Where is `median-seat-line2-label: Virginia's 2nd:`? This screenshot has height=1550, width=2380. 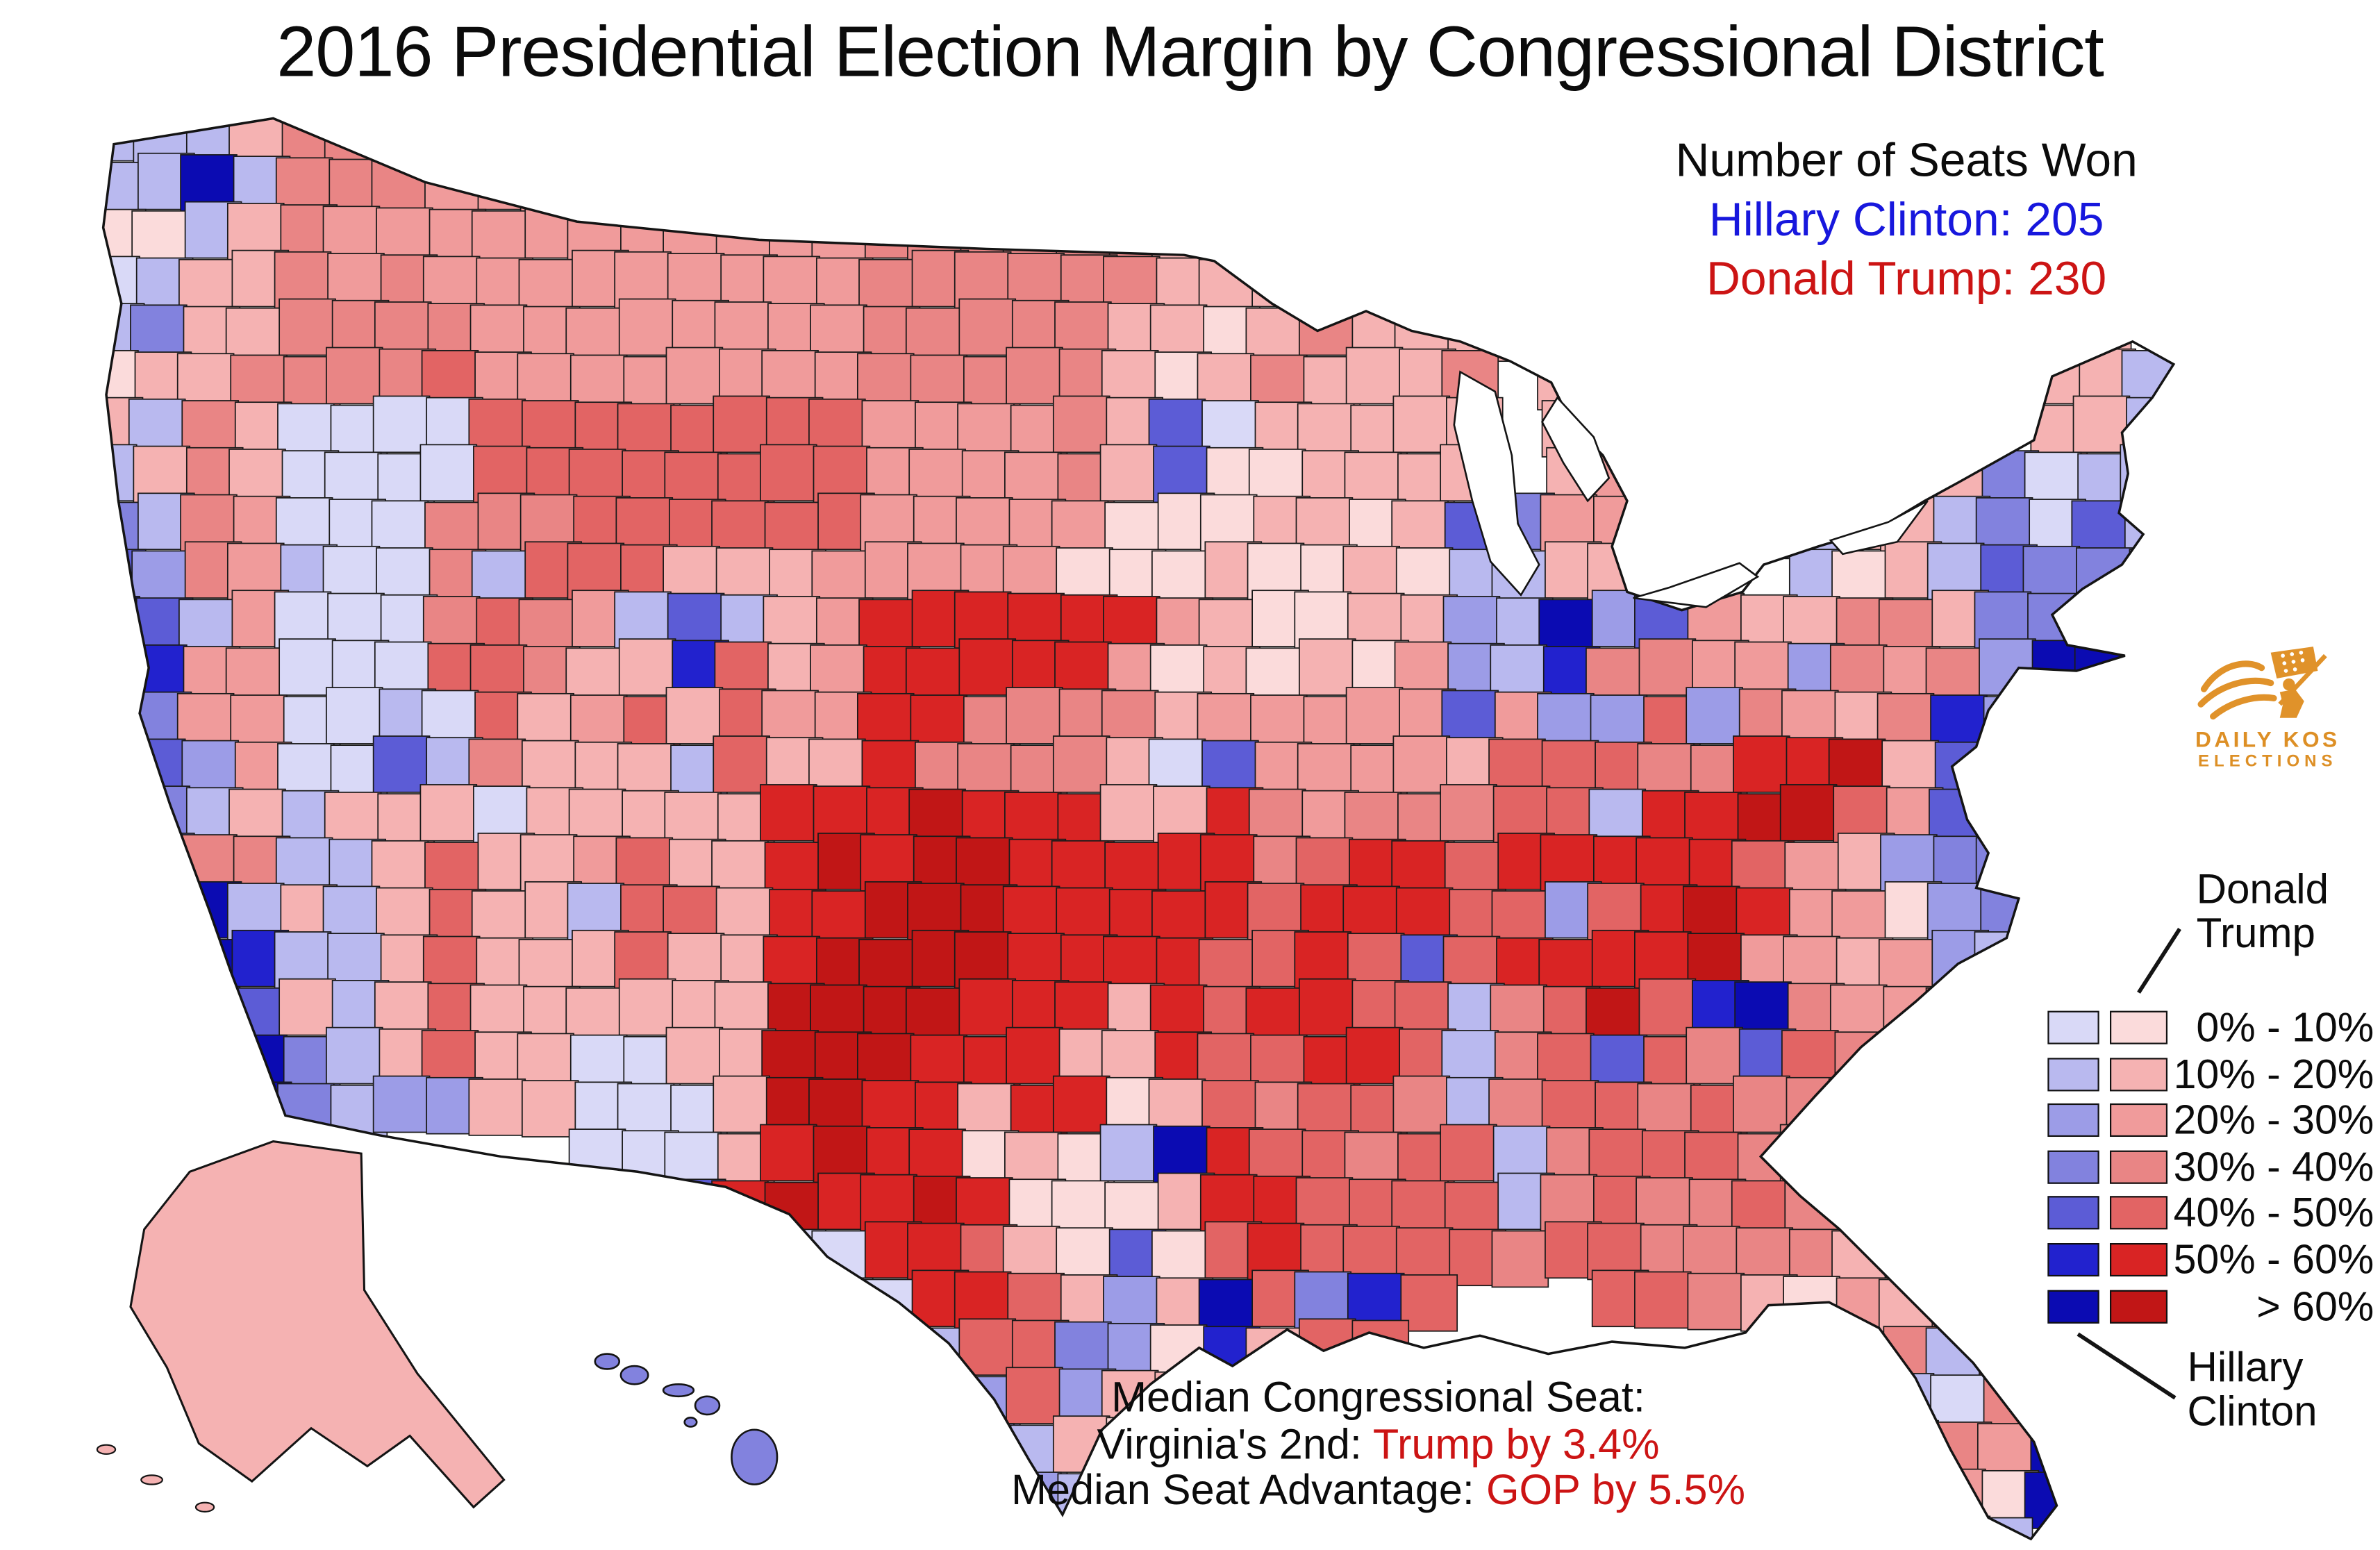
median-seat-line2-label: Virginia's 2nd: is located at coordinates (1235, 1443).